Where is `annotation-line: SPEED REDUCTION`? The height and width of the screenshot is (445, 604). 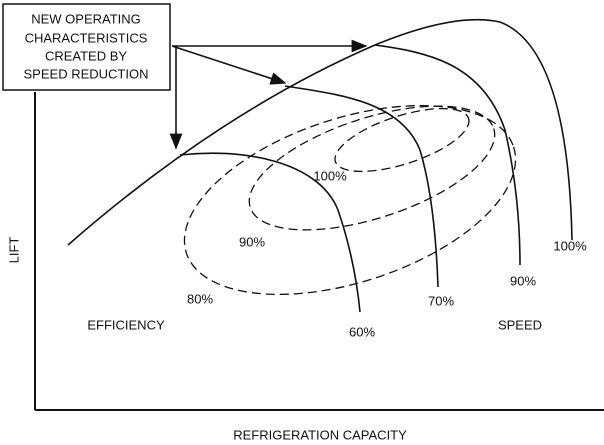
annotation-line: SPEED REDUCTION is located at coordinates (86, 73).